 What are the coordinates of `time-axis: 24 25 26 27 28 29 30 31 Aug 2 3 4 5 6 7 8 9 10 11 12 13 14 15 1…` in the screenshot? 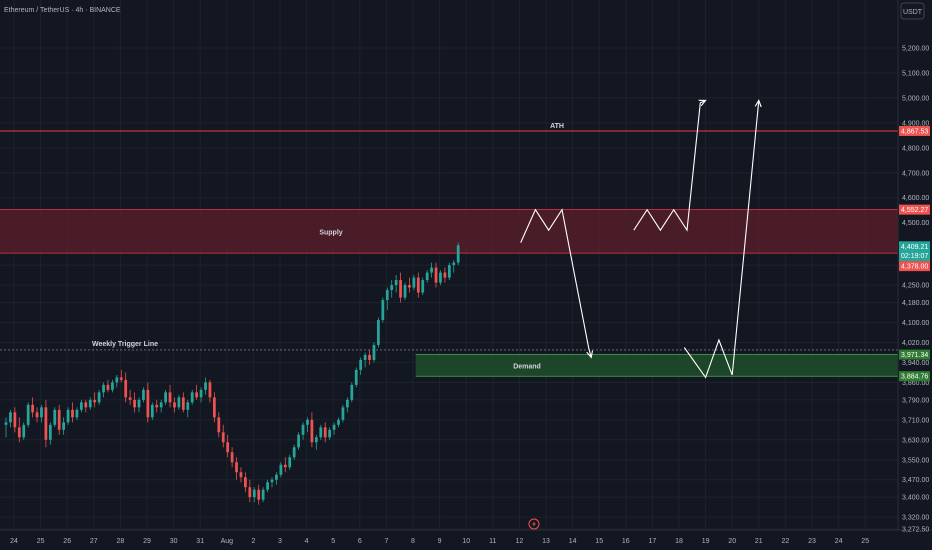 It's located at (439, 541).